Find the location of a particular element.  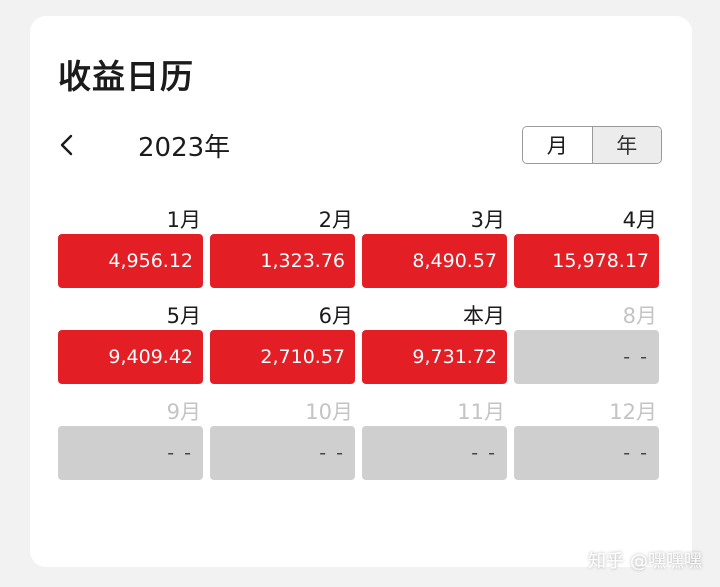

month-earnings-value: 9,731.72 is located at coordinates (434, 357).